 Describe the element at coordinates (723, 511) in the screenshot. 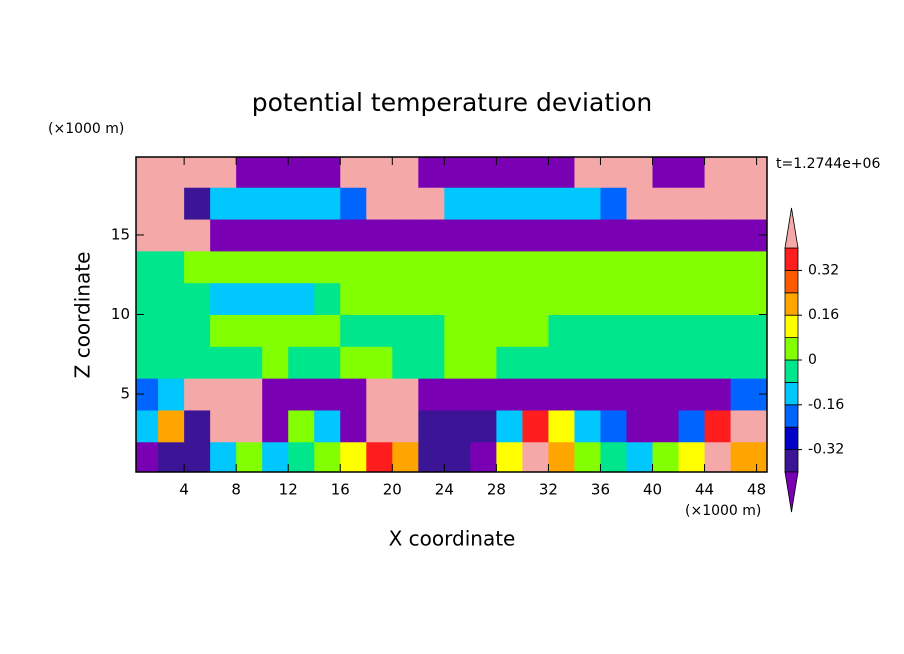

I see `x-unit: (×1000 m)` at that location.